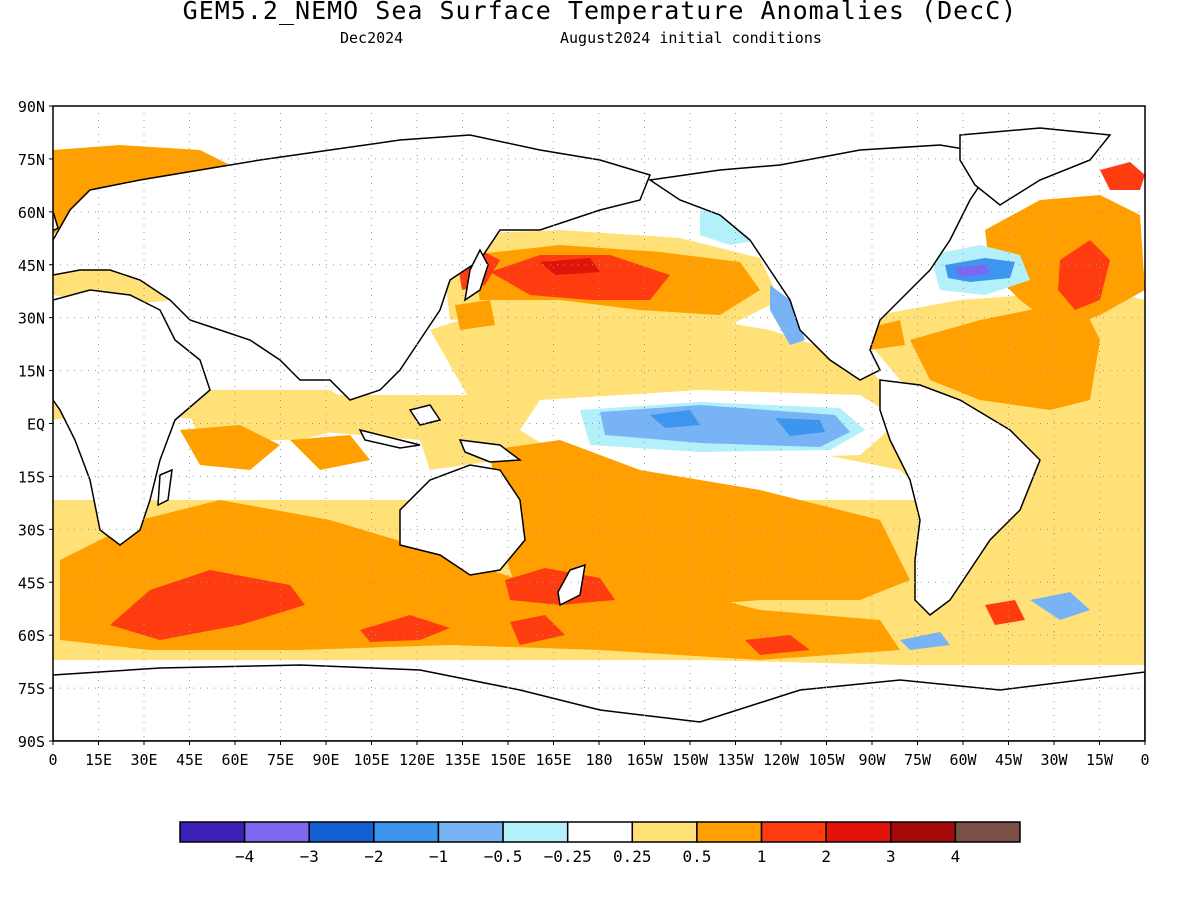 The image size is (1200, 900). What do you see at coordinates (597, 856) in the screenshot?
I see `colorbar-labels: −4 −3 −2 −1 −0.5 −0.25 0.25 0.5 1 2 3 4` at bounding box center [597, 856].